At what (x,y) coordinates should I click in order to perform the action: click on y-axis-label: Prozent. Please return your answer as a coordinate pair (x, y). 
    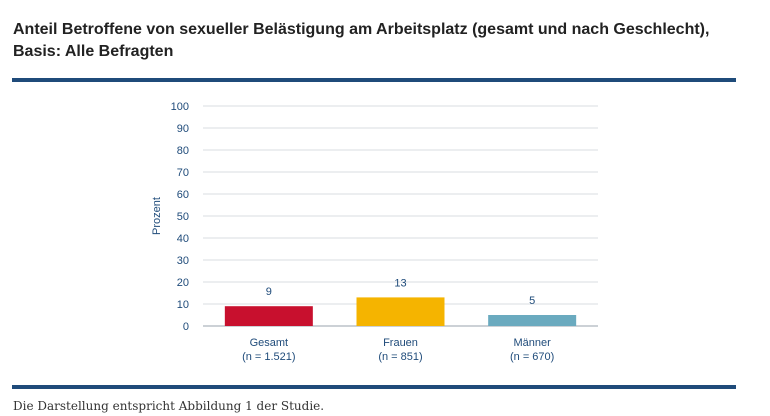
    Looking at the image, I should click on (157, 216).